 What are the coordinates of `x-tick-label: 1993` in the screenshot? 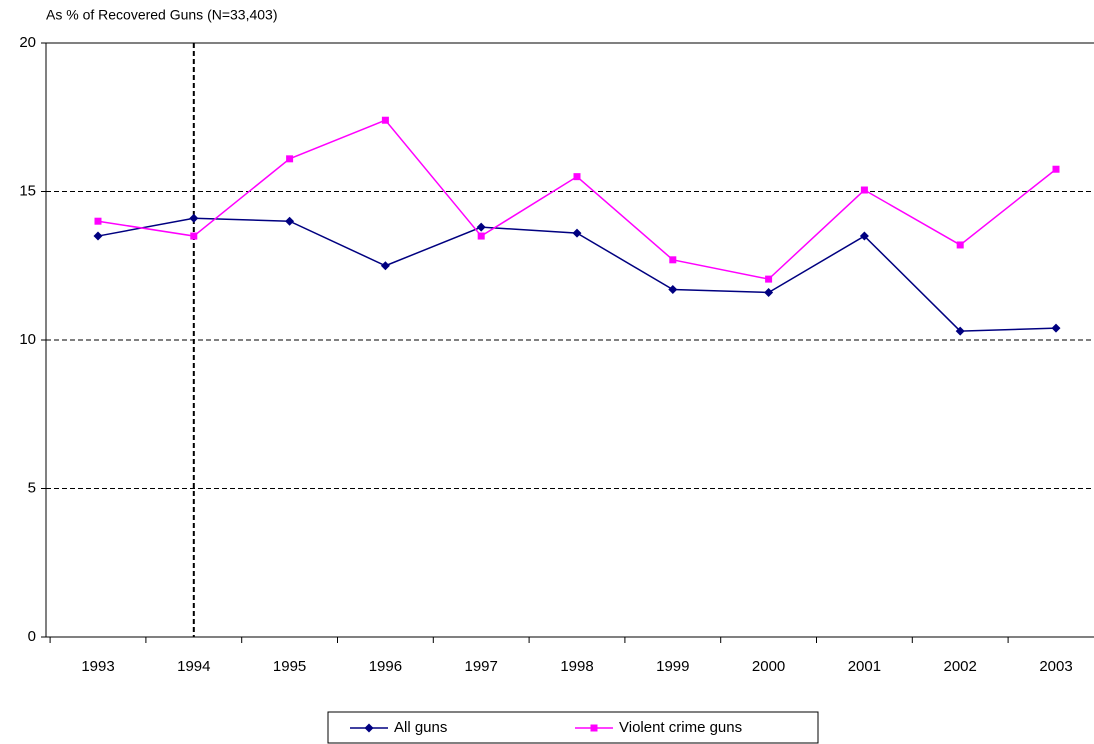 It's located at (97, 666).